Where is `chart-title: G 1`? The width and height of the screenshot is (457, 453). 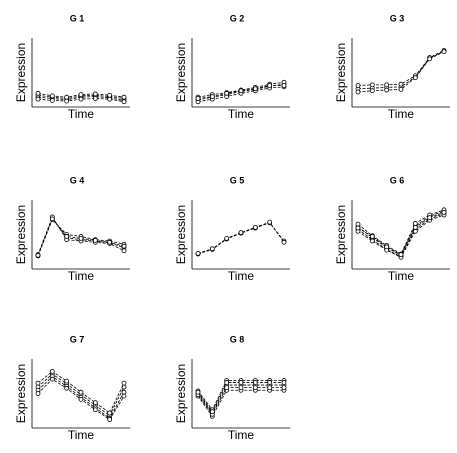 chart-title: G 1 is located at coordinates (77, 18).